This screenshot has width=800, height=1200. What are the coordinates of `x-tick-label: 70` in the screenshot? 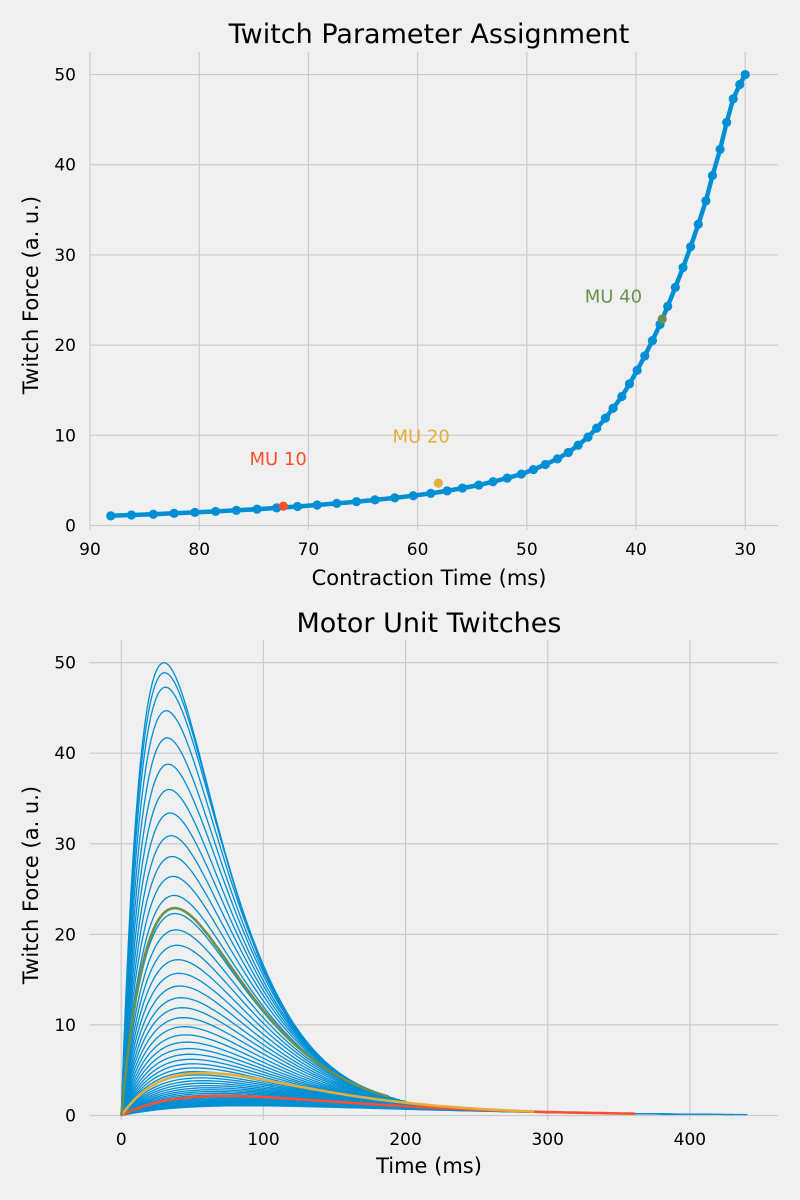 It's located at (309, 550).